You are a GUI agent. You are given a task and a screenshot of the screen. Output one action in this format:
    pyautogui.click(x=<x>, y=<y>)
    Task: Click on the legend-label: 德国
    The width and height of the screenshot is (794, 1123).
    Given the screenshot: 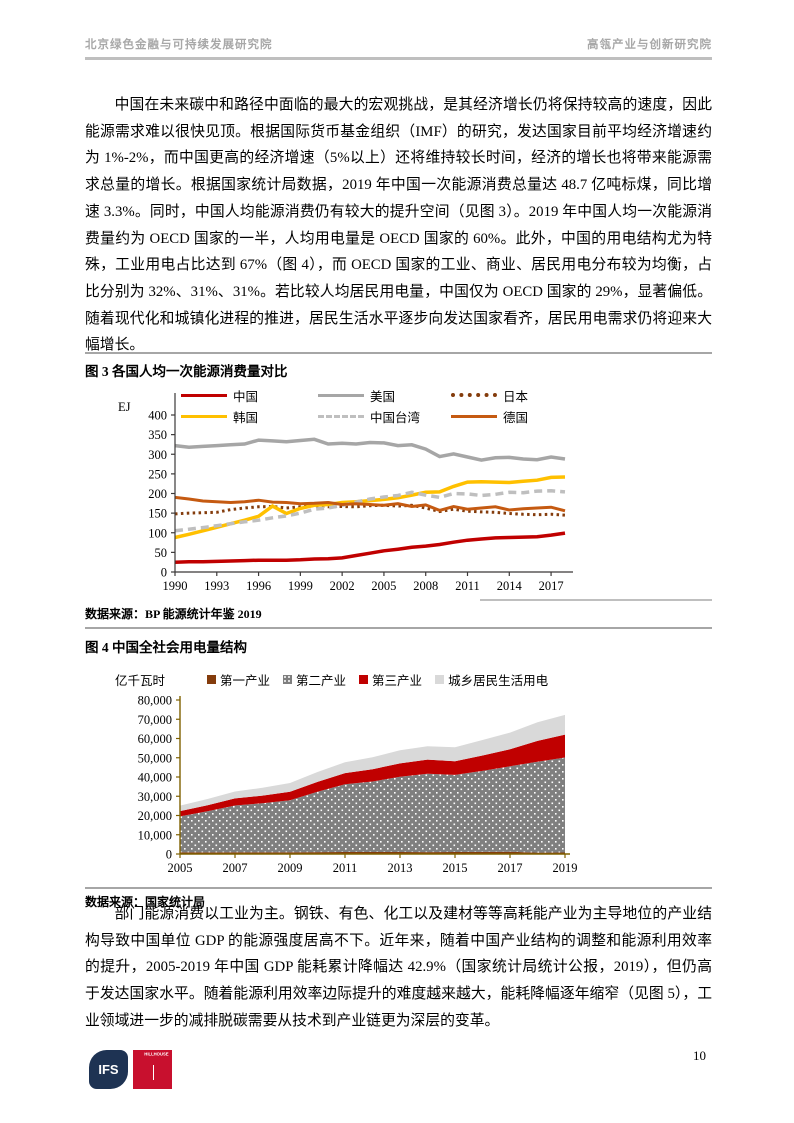 What is the action you would take?
    pyautogui.click(x=516, y=417)
    